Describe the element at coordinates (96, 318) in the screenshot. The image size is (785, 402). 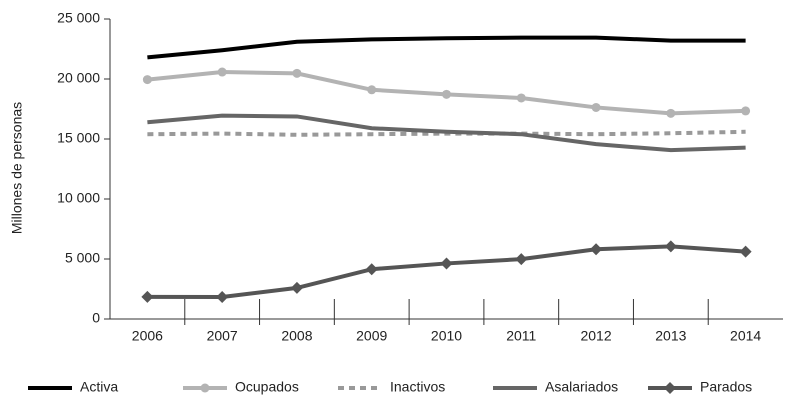
I see `y-tick-label: 0` at that location.